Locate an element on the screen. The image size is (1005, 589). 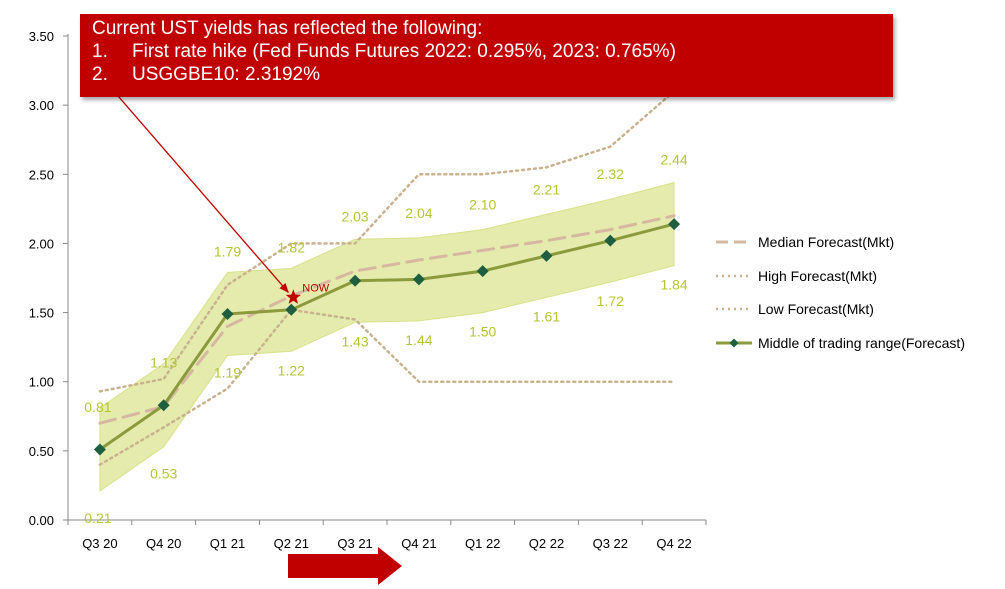
lower-range-label-8: 1.72 is located at coordinates (610, 301).